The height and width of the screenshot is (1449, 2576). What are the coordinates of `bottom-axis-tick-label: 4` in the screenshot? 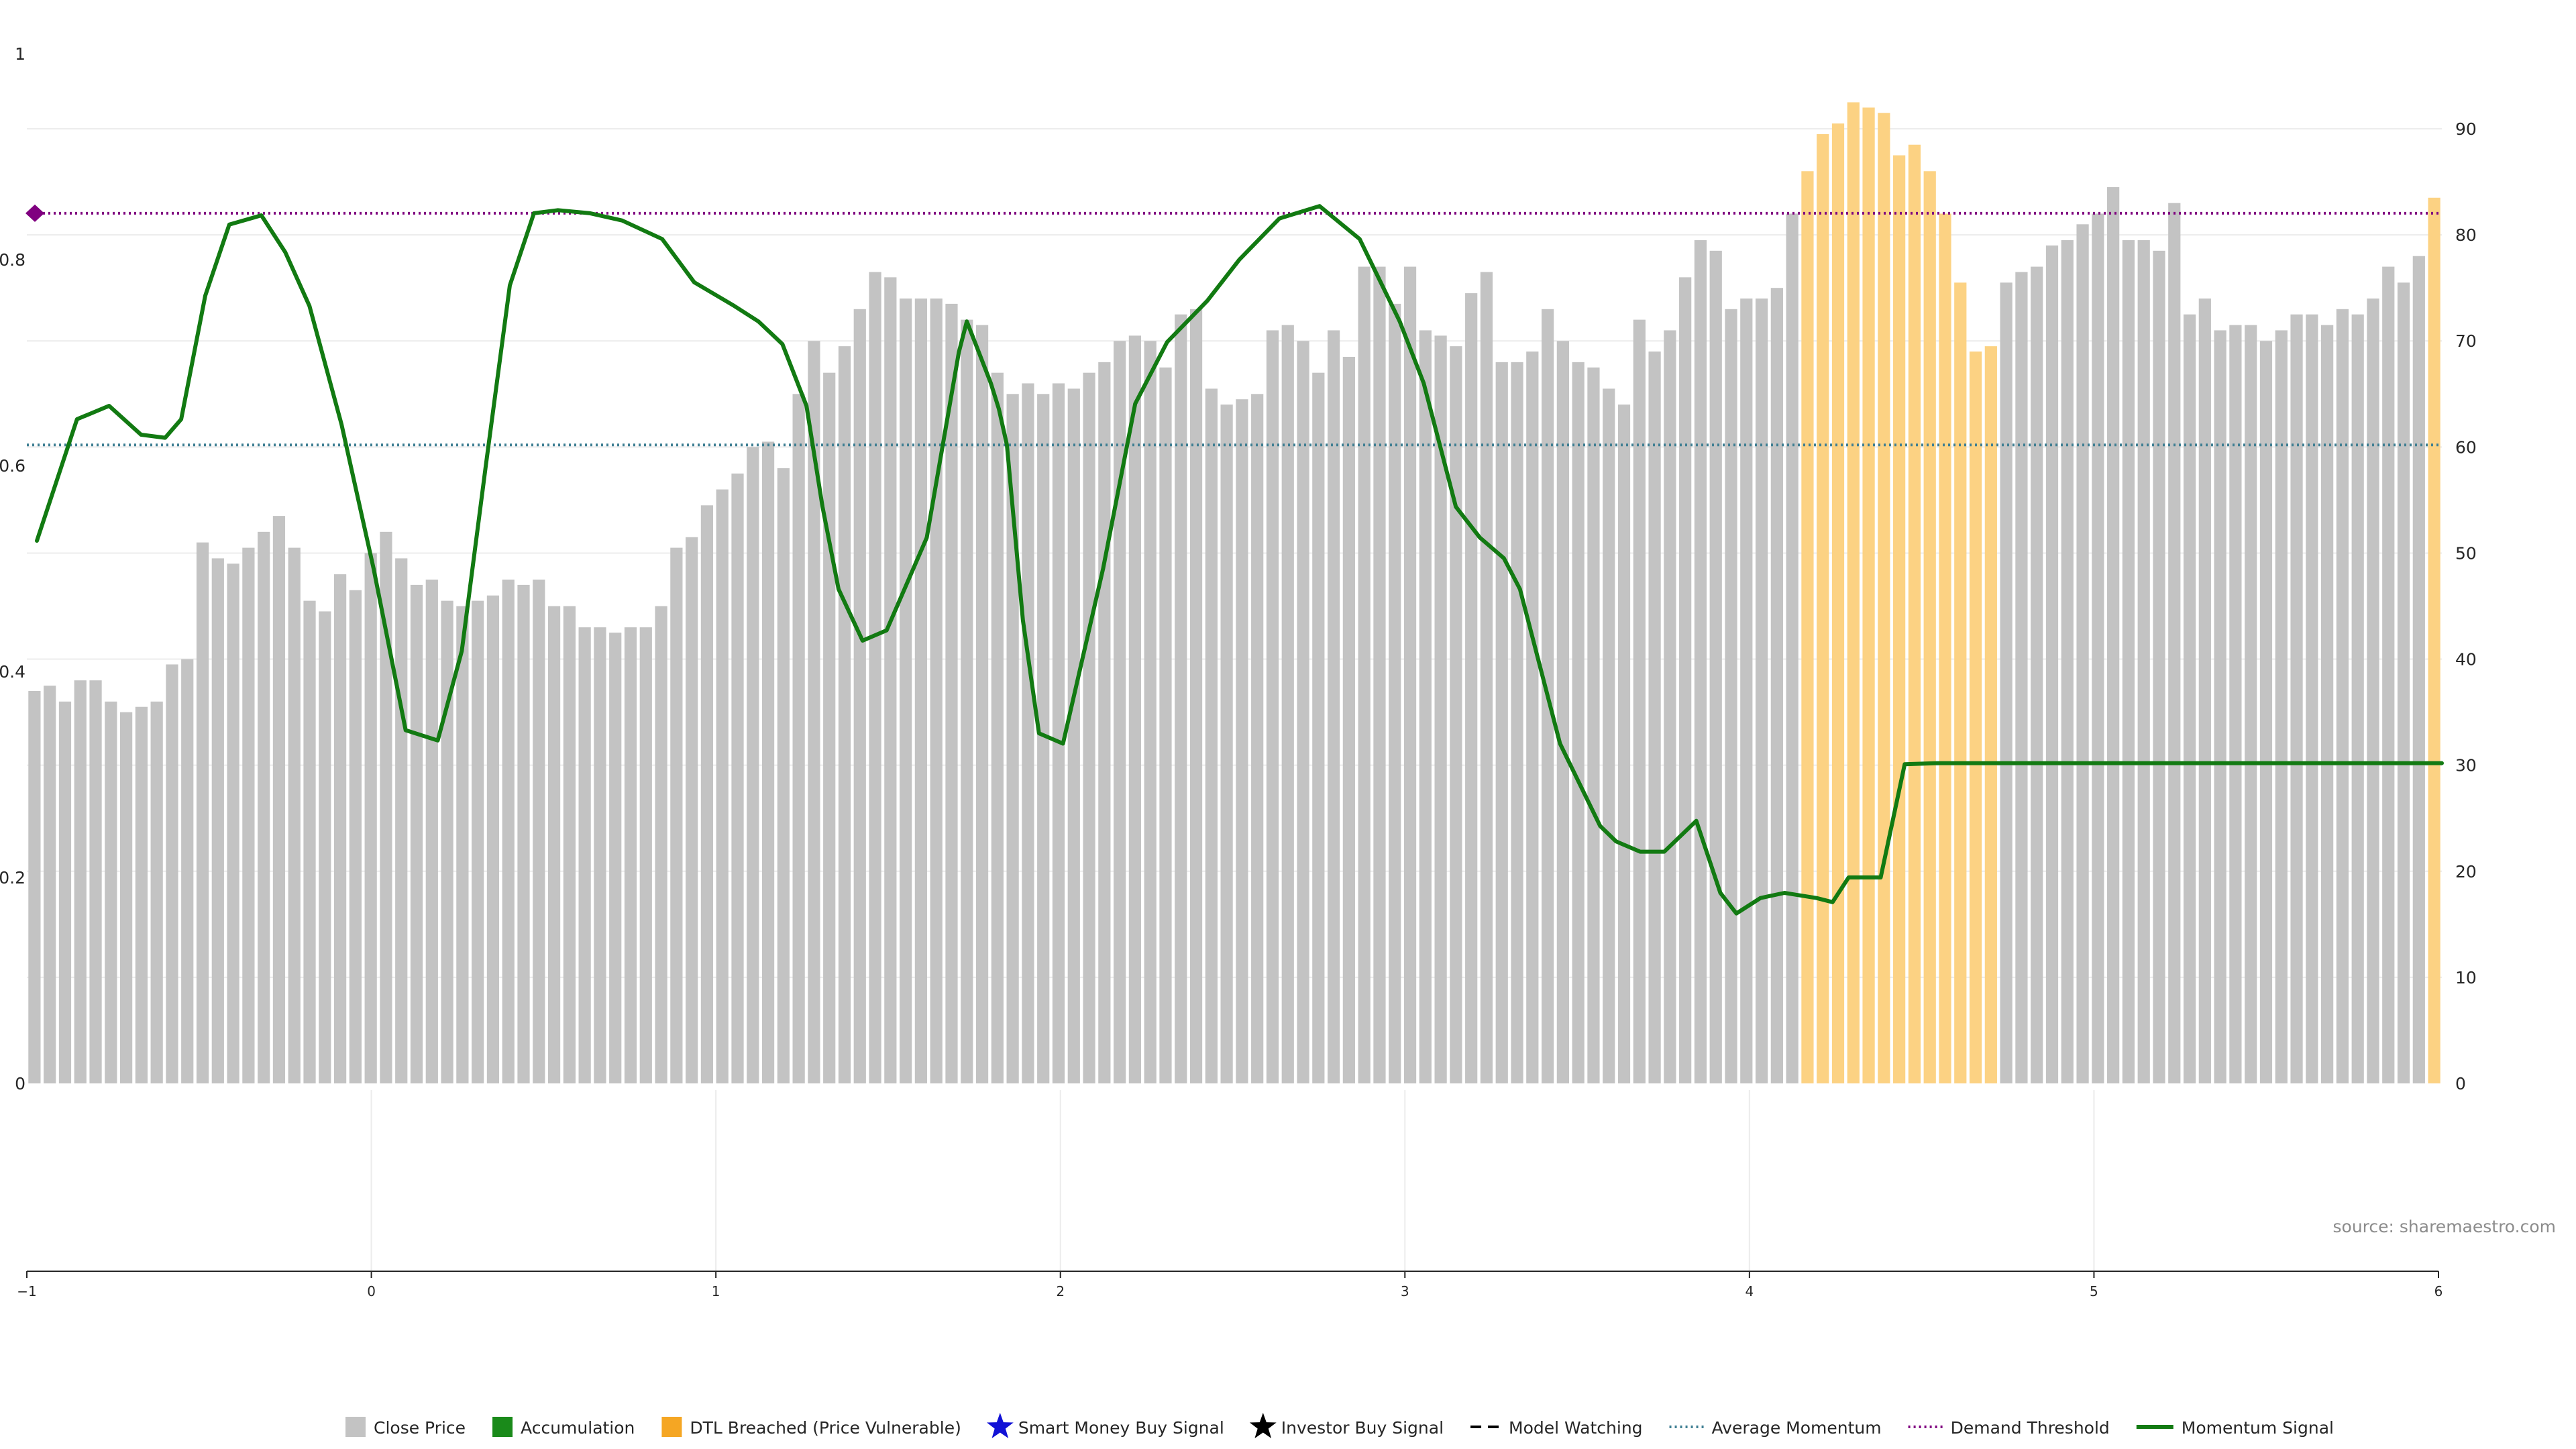 It's located at (1749, 1291).